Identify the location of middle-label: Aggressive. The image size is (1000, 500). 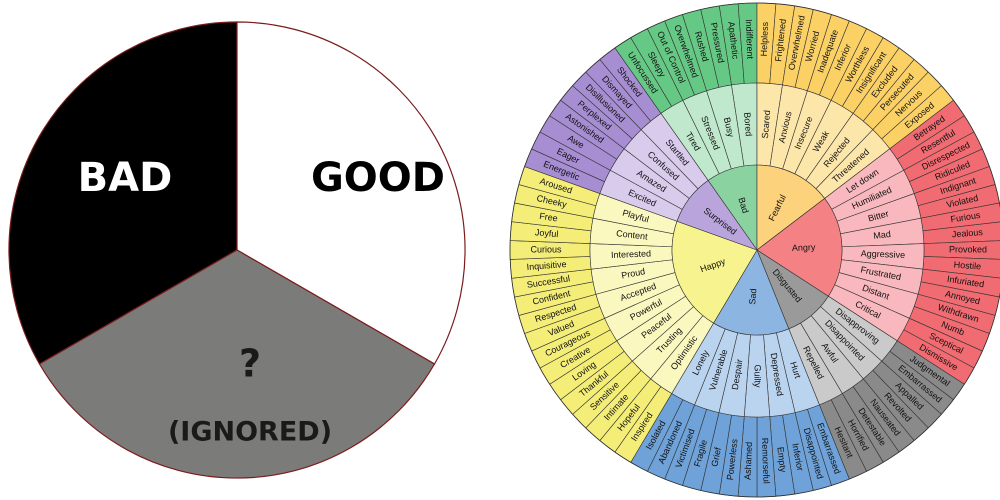
(882, 254).